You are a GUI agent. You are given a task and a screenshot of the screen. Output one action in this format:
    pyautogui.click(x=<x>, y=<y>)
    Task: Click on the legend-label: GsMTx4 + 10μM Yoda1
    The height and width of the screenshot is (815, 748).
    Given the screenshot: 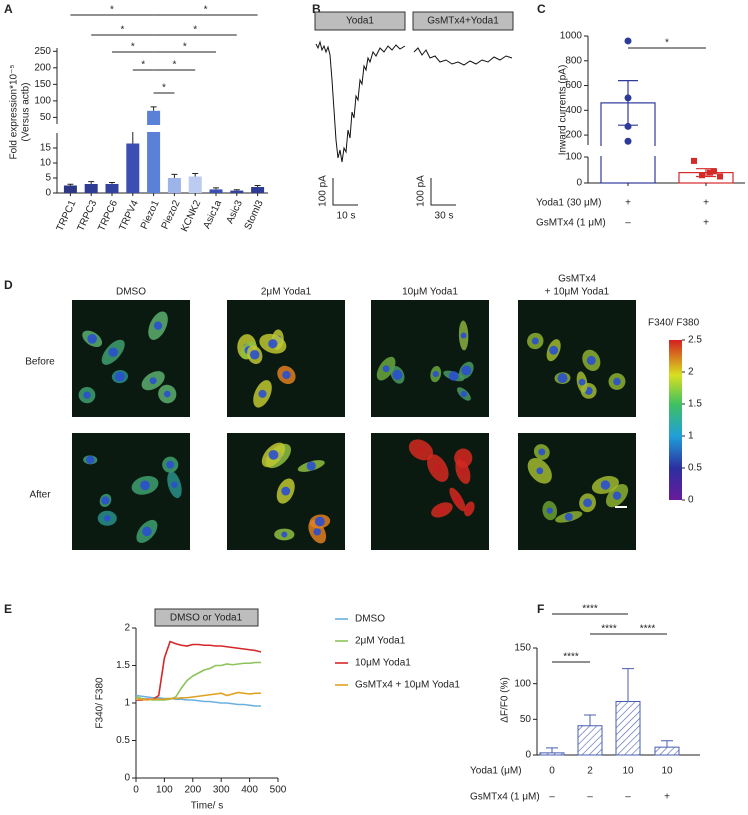 What is the action you would take?
    pyautogui.click(x=407, y=685)
    